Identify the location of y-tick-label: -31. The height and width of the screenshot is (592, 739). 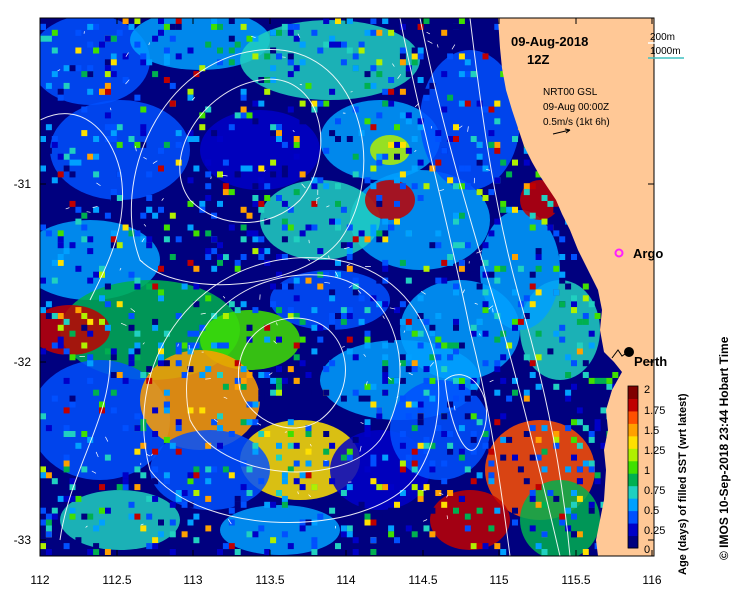
(23, 184).